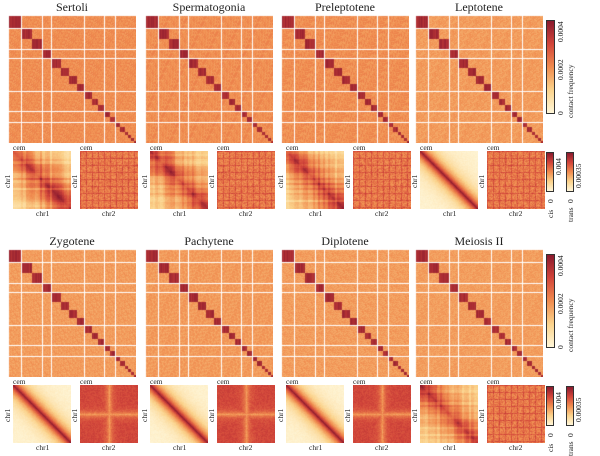 The height and width of the screenshot is (456, 600). Describe the element at coordinates (570, 214) in the screenshot. I see `cbar-label: trans` at that location.